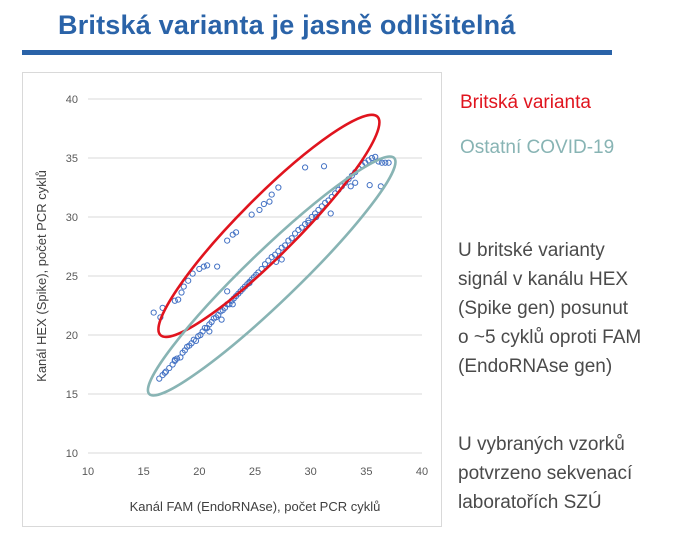  Describe the element at coordinates (541, 444) in the screenshot. I see `note-line: U vybraných vzorků` at that location.